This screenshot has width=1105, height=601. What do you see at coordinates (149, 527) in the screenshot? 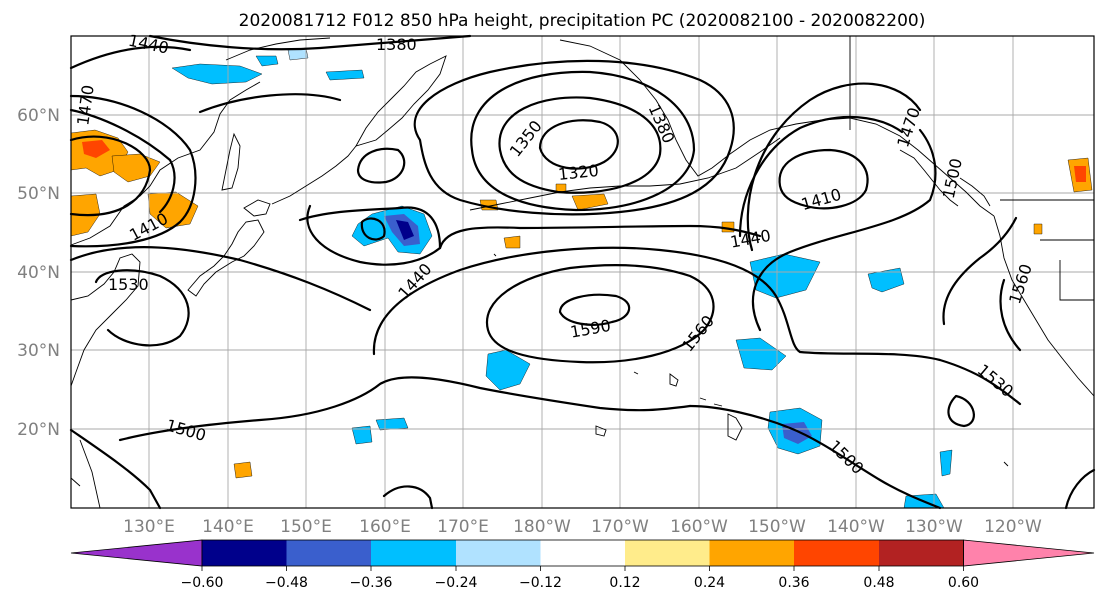
I see `lon-label: 130°E` at bounding box center [149, 527].